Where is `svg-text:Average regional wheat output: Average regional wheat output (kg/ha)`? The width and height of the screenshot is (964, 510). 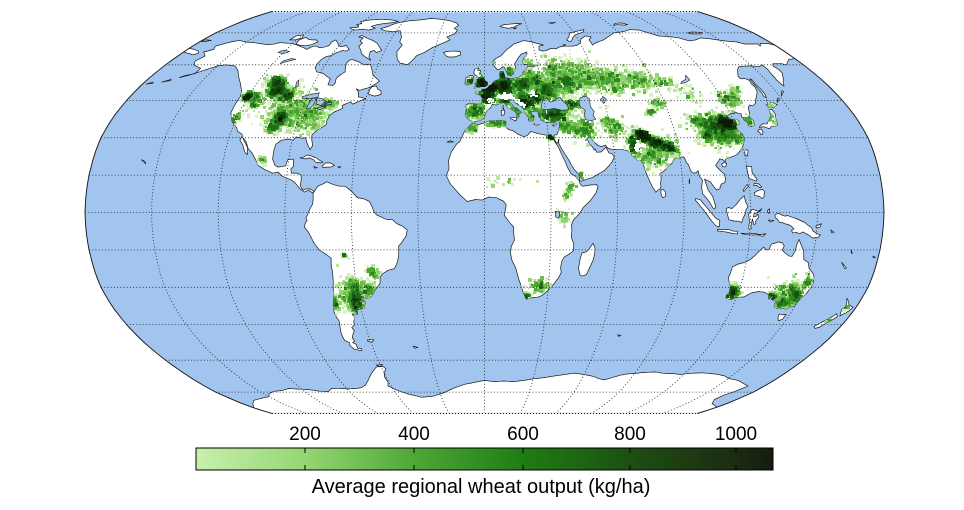 svg-text:Average regional wheat output: Average regional wheat output (kg/ha) is located at coordinates (481, 487).